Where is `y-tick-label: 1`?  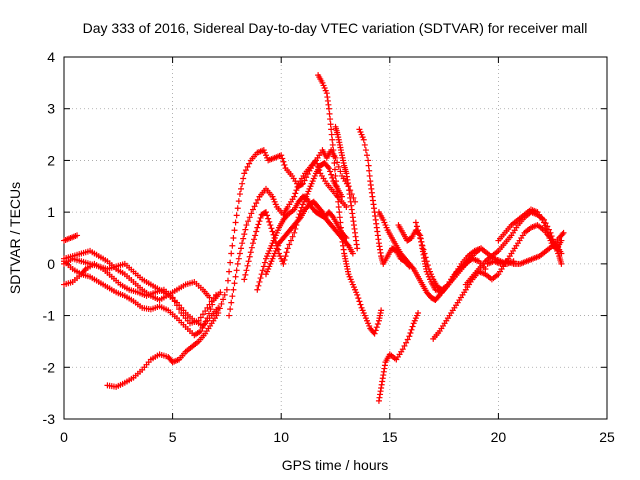
y-tick-label: 1 is located at coordinates (51, 212).